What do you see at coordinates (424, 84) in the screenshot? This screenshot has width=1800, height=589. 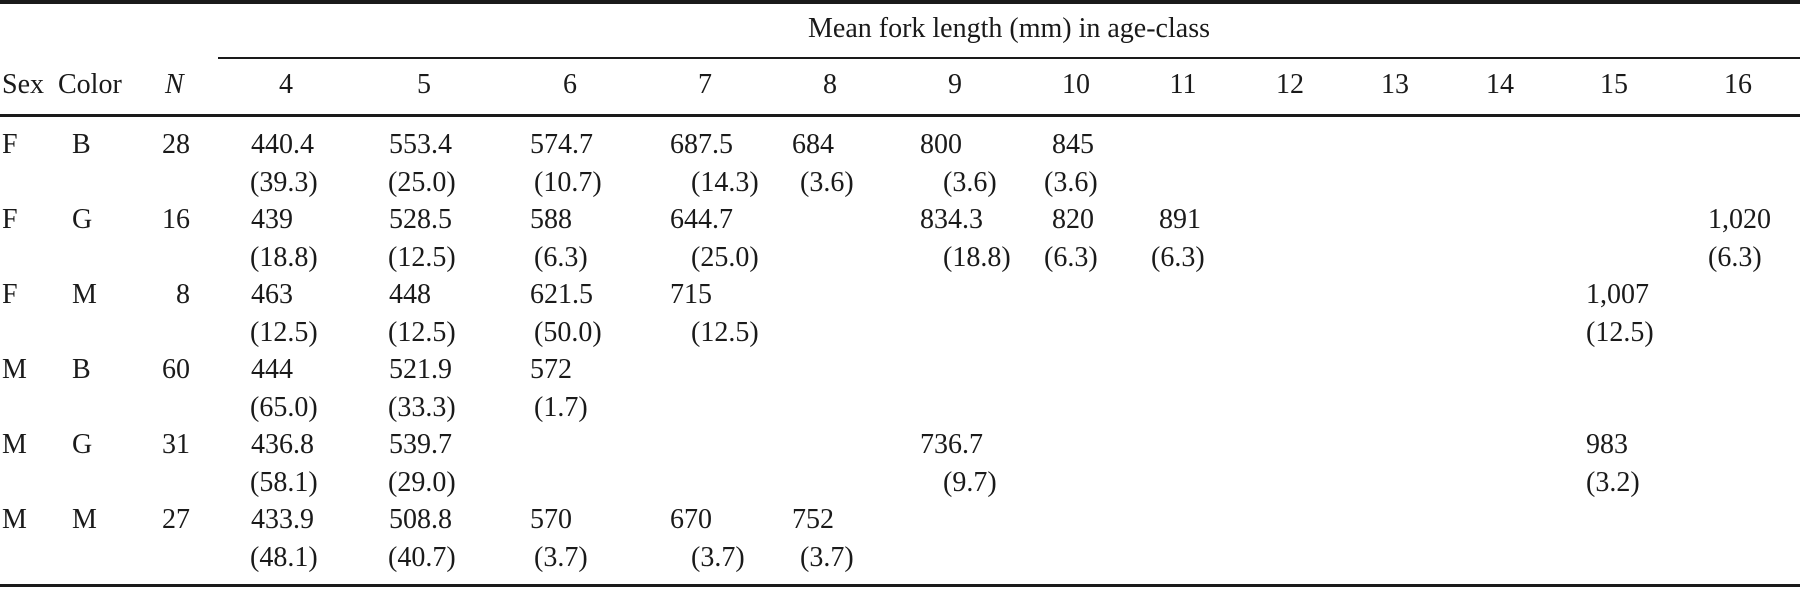 I see `header-age-5: 5` at bounding box center [424, 84].